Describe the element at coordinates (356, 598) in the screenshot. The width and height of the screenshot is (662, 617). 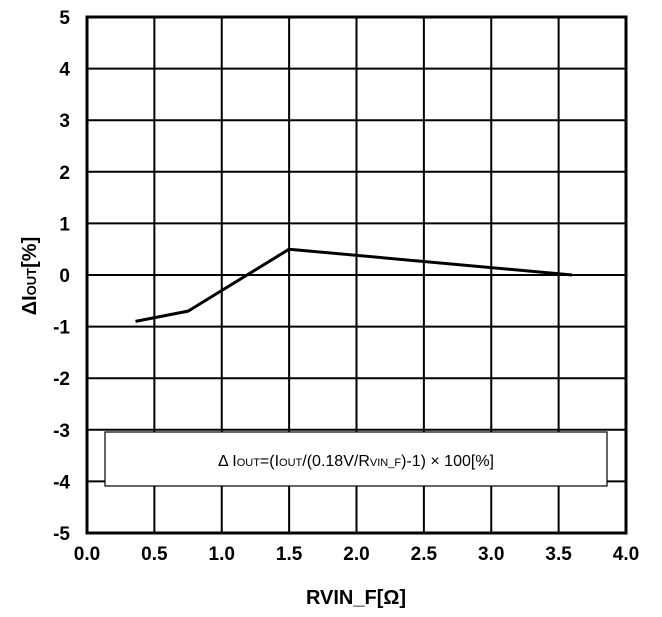
I see `x-axis-label: RVIN_F[Ω]` at that location.